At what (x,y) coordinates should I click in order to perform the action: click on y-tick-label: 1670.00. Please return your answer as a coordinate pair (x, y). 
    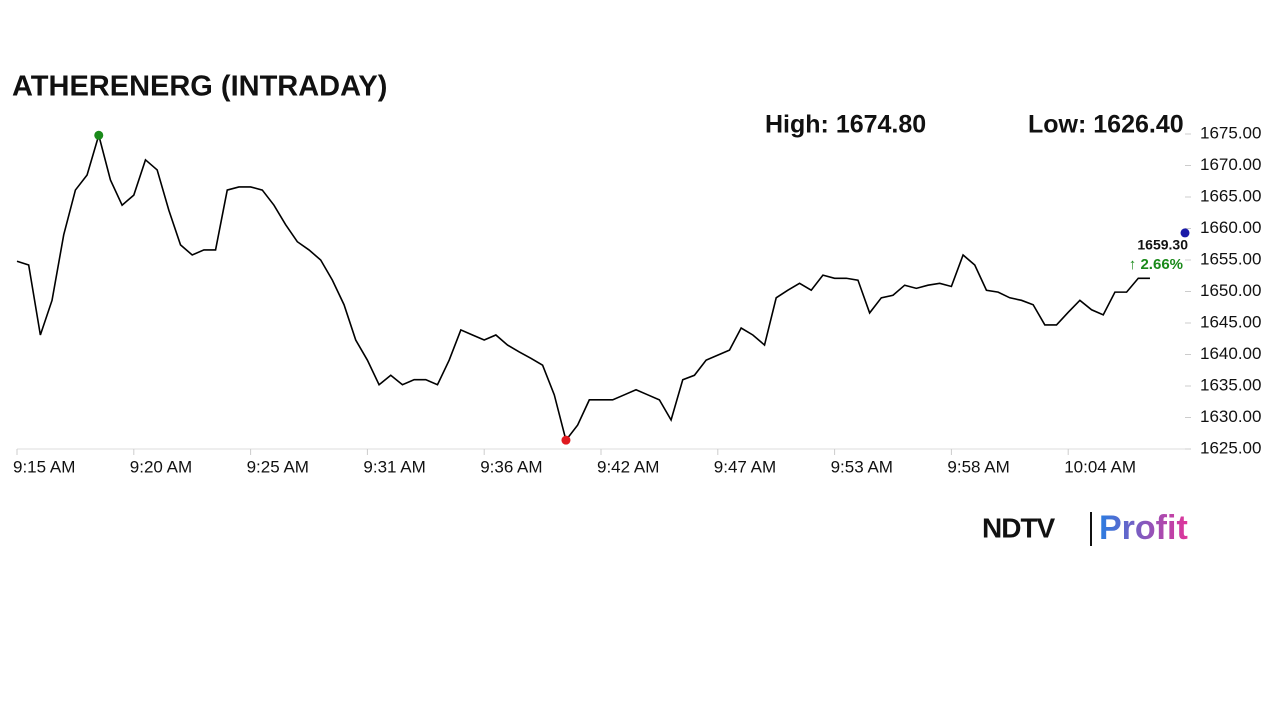
    Looking at the image, I should click on (1230, 164).